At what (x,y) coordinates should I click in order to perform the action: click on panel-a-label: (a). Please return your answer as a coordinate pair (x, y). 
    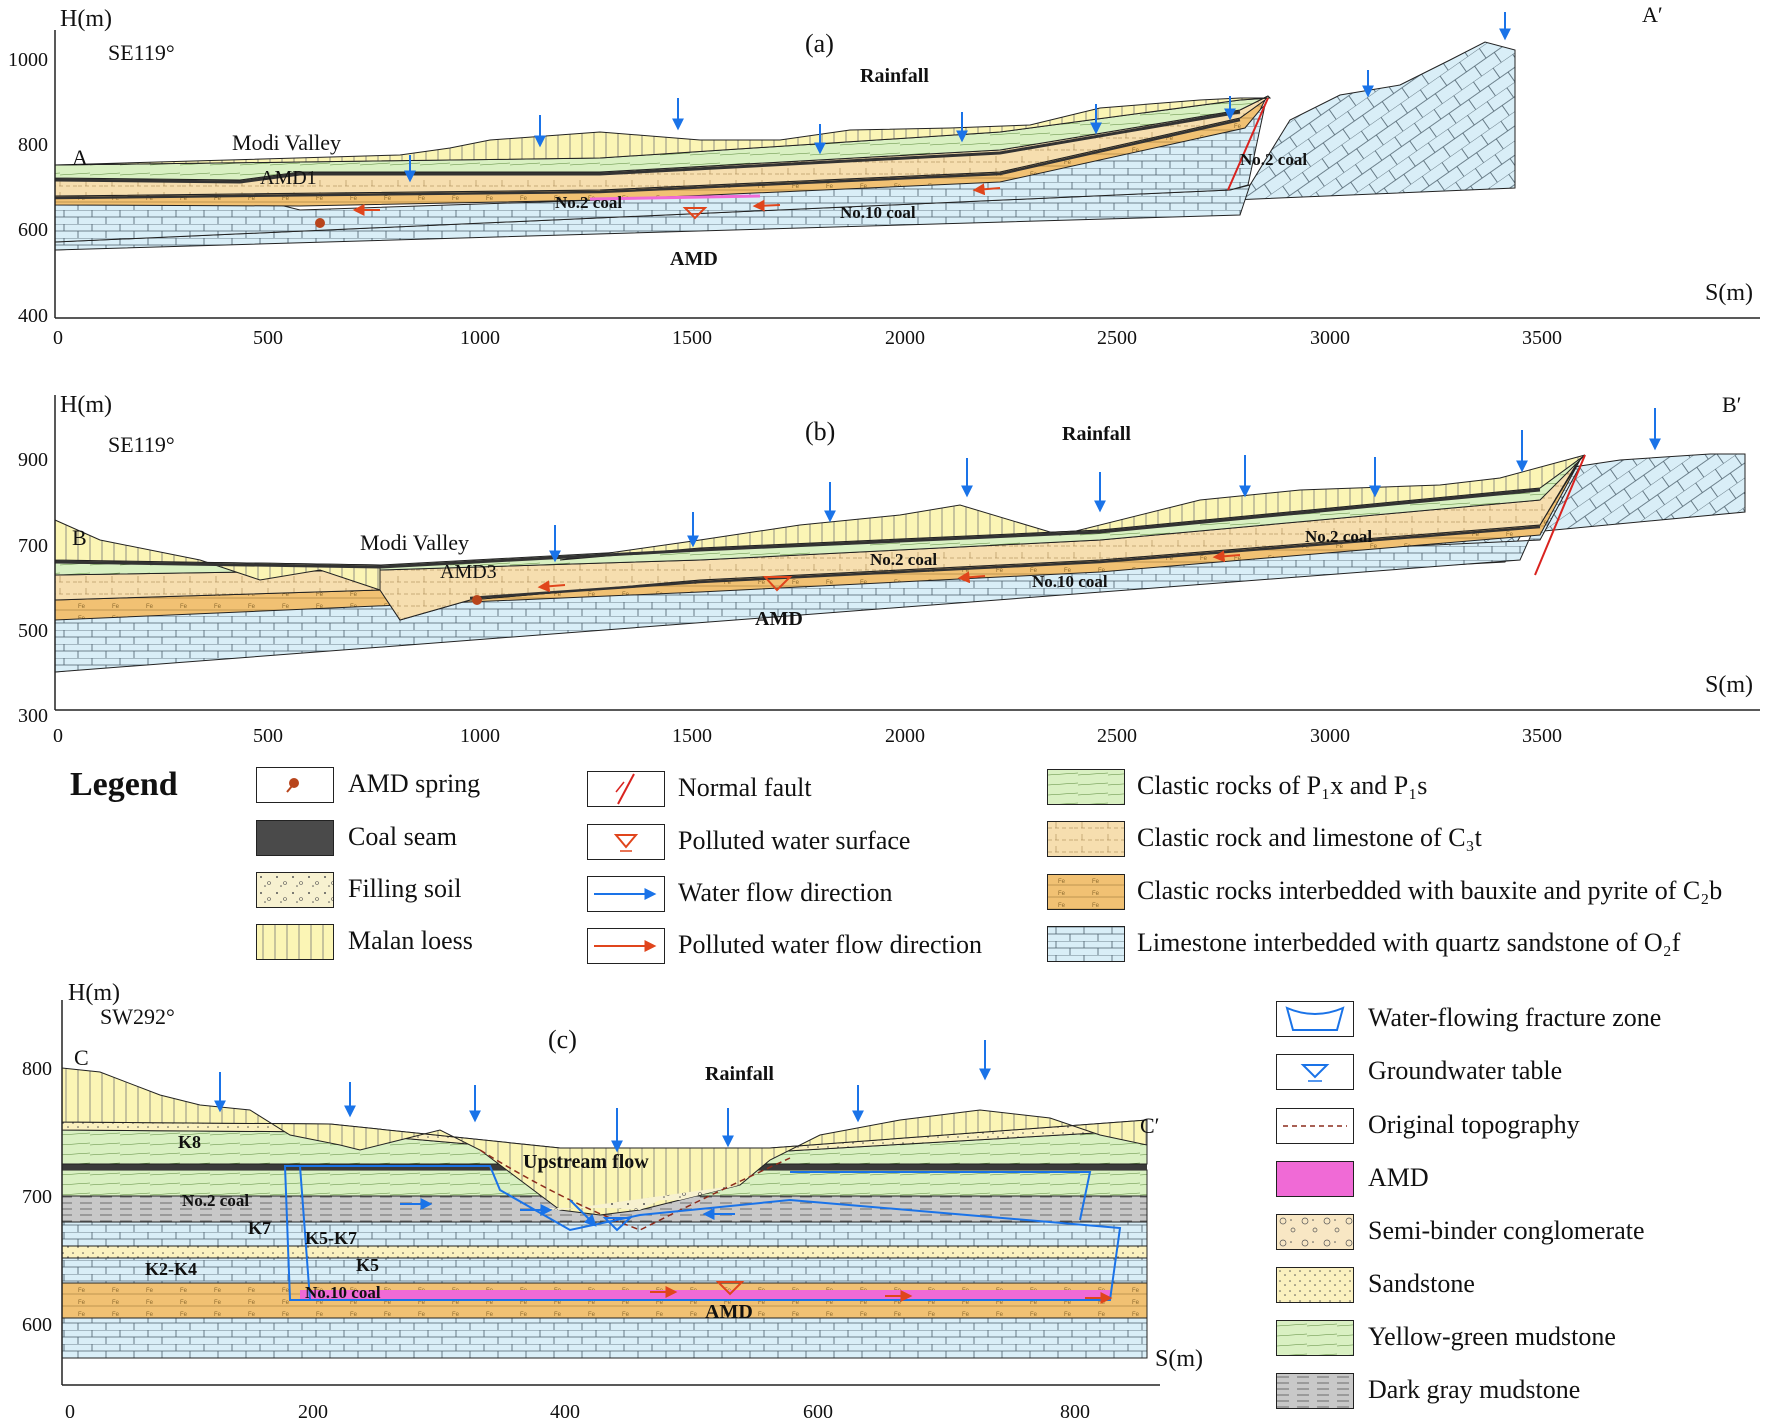
    Looking at the image, I should click on (819, 43).